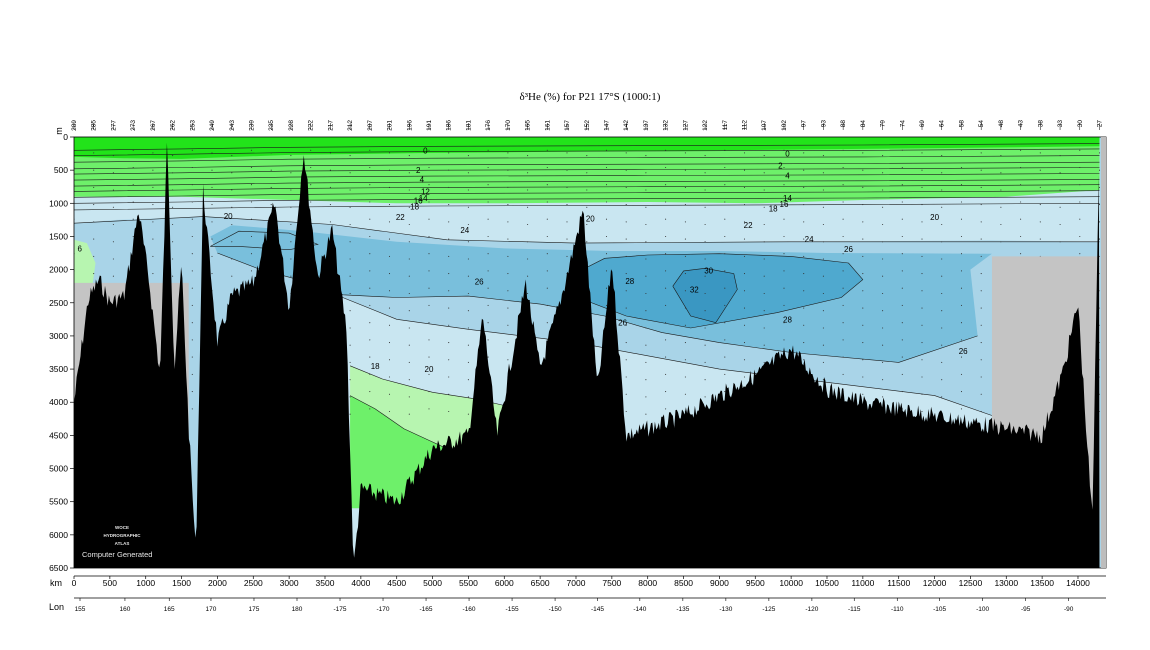  Describe the element at coordinates (58, 369) in the screenshot. I see `depth-tick-label: 3500` at that location.